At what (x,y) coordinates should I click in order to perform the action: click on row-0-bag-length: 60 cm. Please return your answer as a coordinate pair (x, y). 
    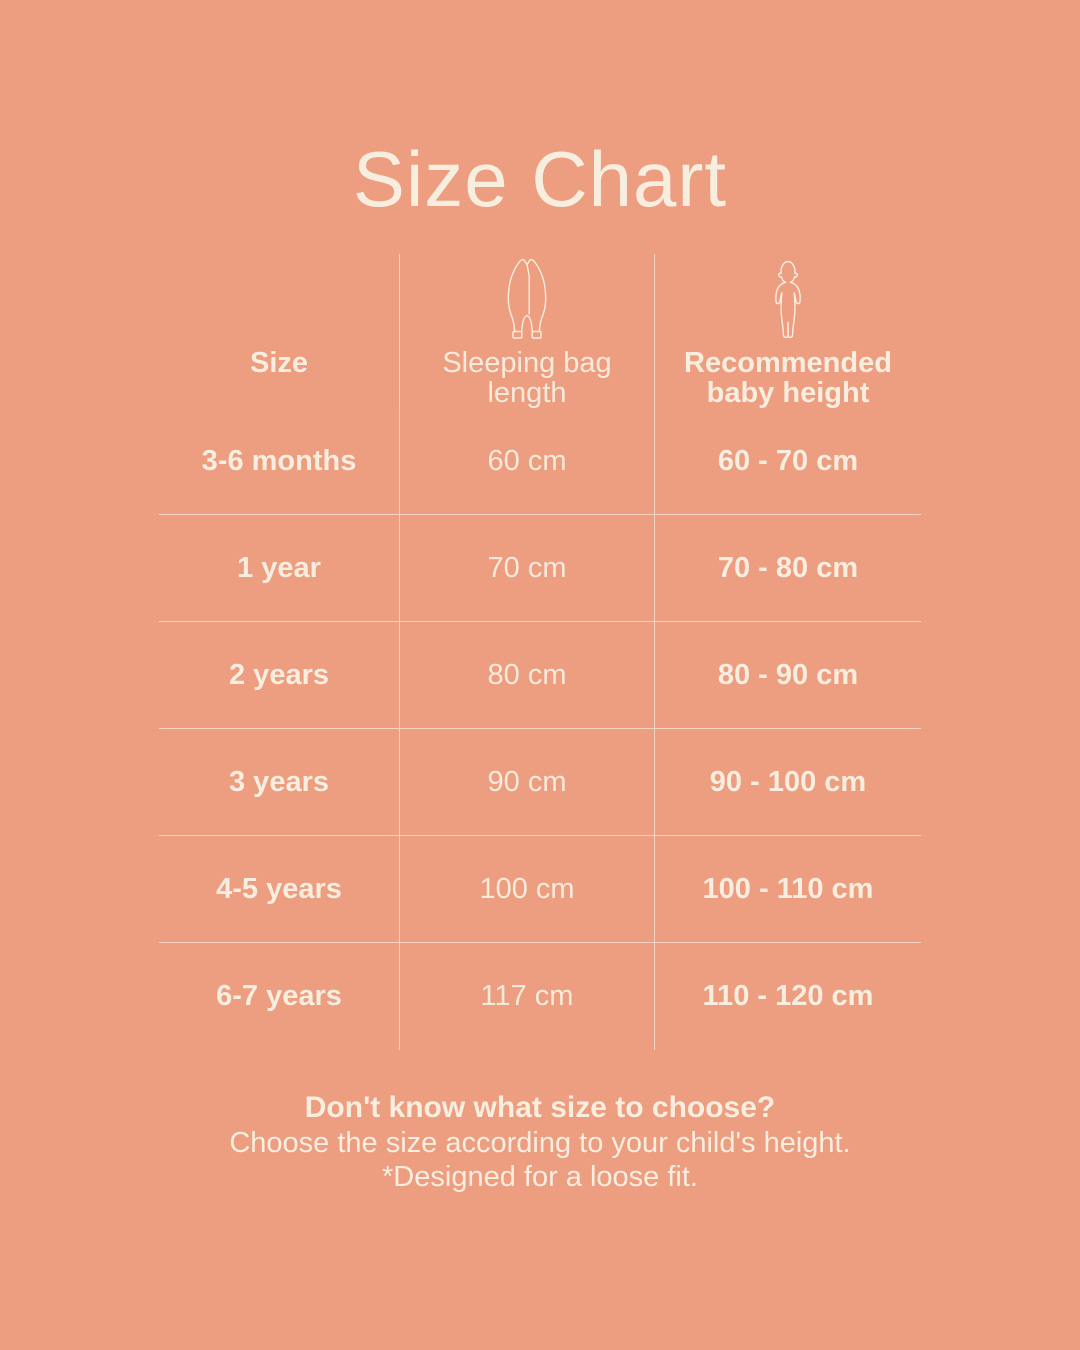
    Looking at the image, I should click on (526, 462).